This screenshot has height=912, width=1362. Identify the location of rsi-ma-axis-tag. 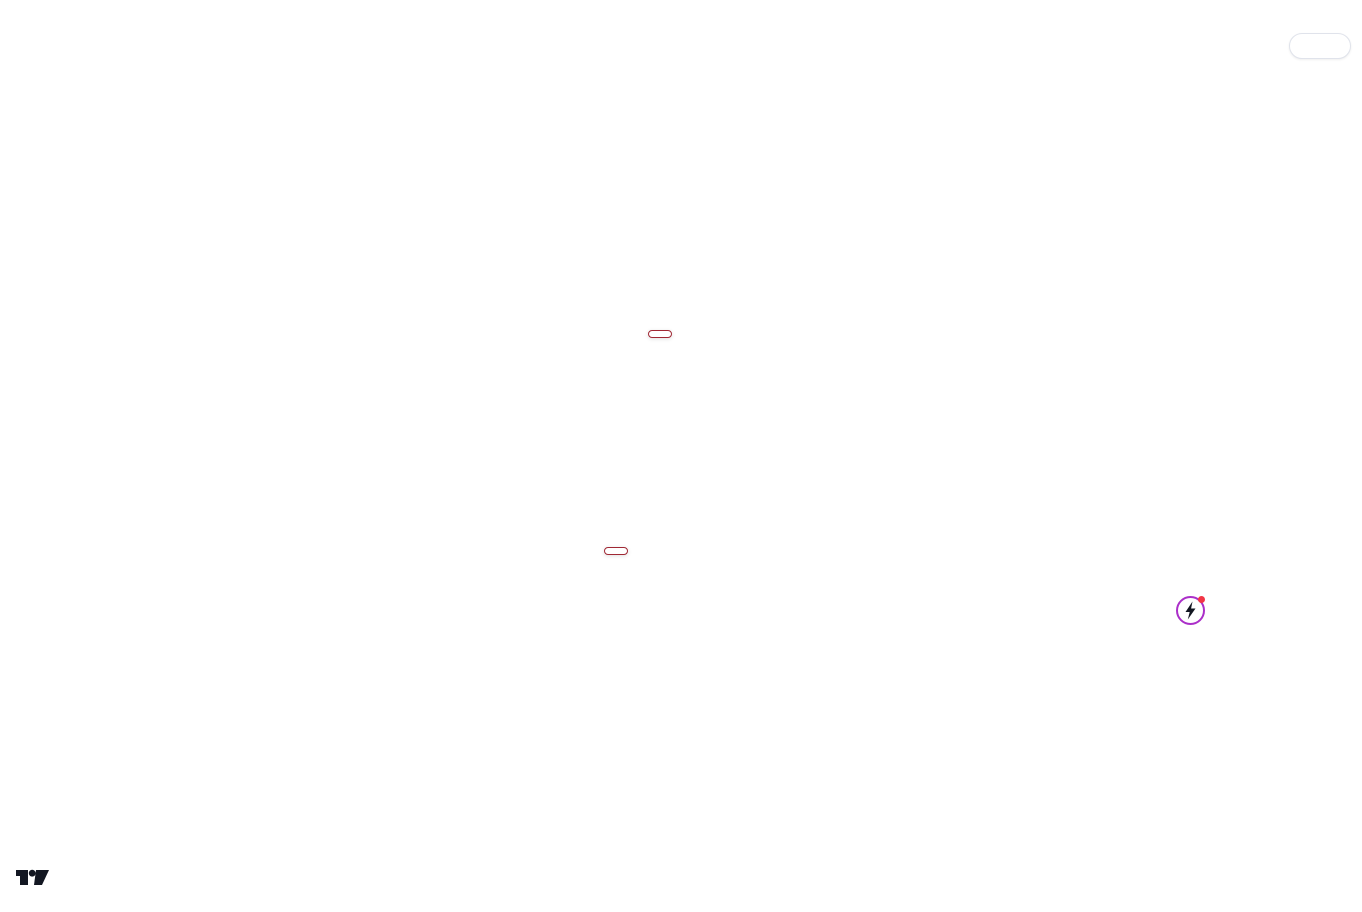
(1275, 726).